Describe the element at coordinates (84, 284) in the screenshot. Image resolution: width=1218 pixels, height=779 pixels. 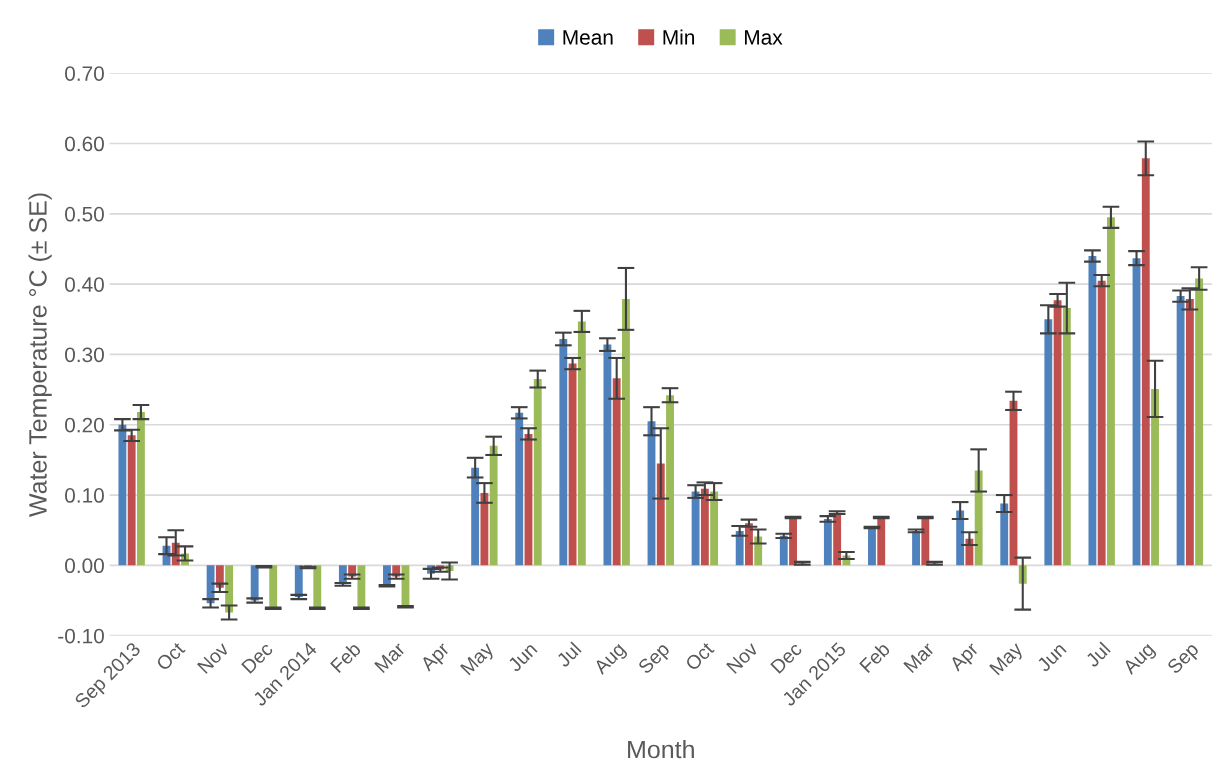
I see `y-tick-label: 0.40` at that location.